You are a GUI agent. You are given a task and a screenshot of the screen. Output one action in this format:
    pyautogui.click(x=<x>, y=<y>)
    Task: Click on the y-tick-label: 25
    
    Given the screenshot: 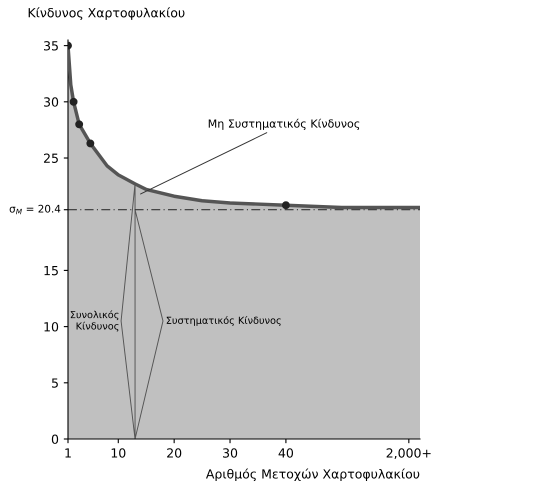 What is the action you would take?
    pyautogui.click(x=51, y=158)
    